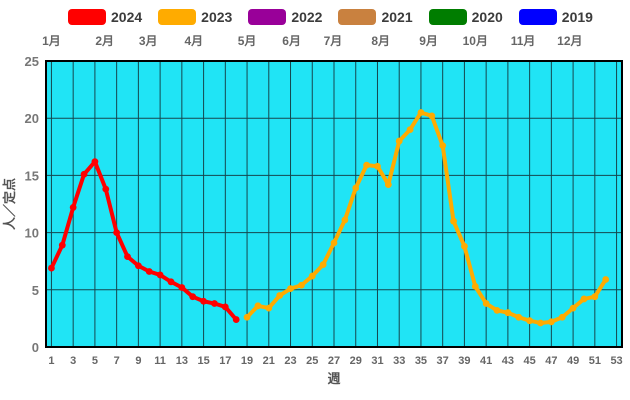 Image resolution: width=630 pixels, height=400 pixels. What do you see at coordinates (35, 347) in the screenshot?
I see `y-tick-label: 0` at bounding box center [35, 347].